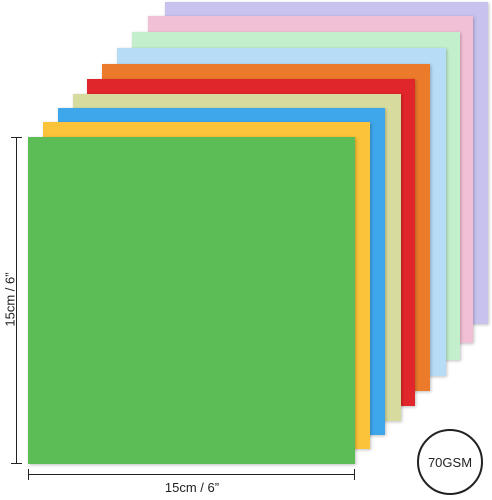 The height and width of the screenshot is (500, 492). I want to click on height-dimension-bottom-tick, so click(16, 463).